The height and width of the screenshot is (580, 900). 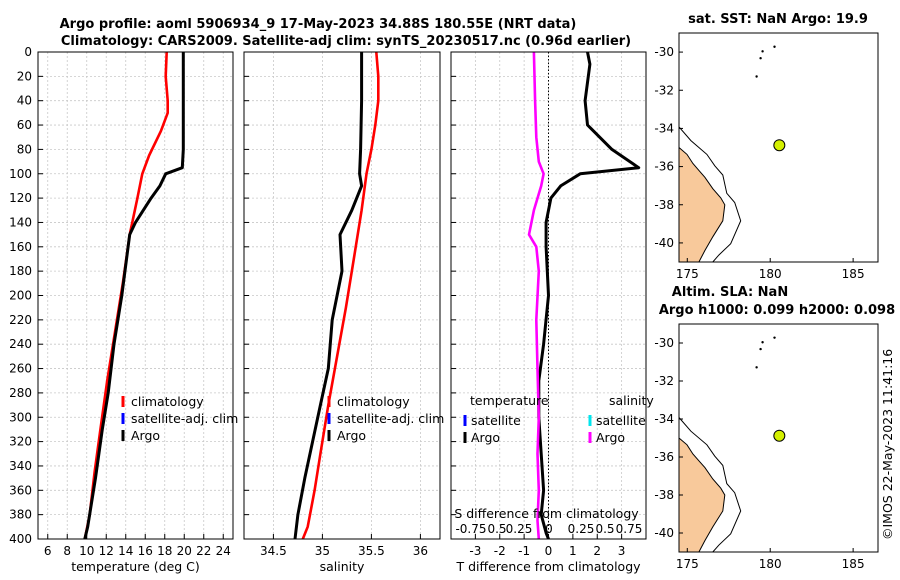 I want to click on x-tick-label: 6, so click(x=48, y=551).